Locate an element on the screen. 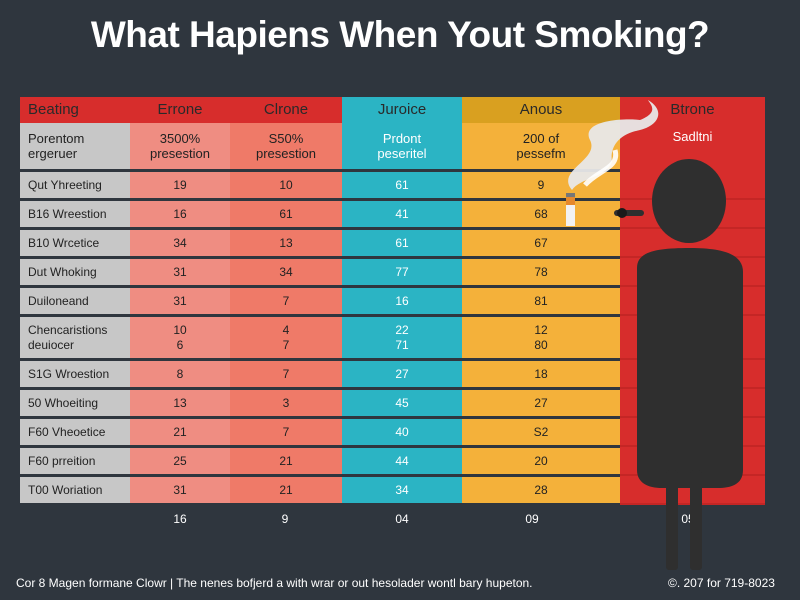  table-cell: 8 is located at coordinates (180, 374).